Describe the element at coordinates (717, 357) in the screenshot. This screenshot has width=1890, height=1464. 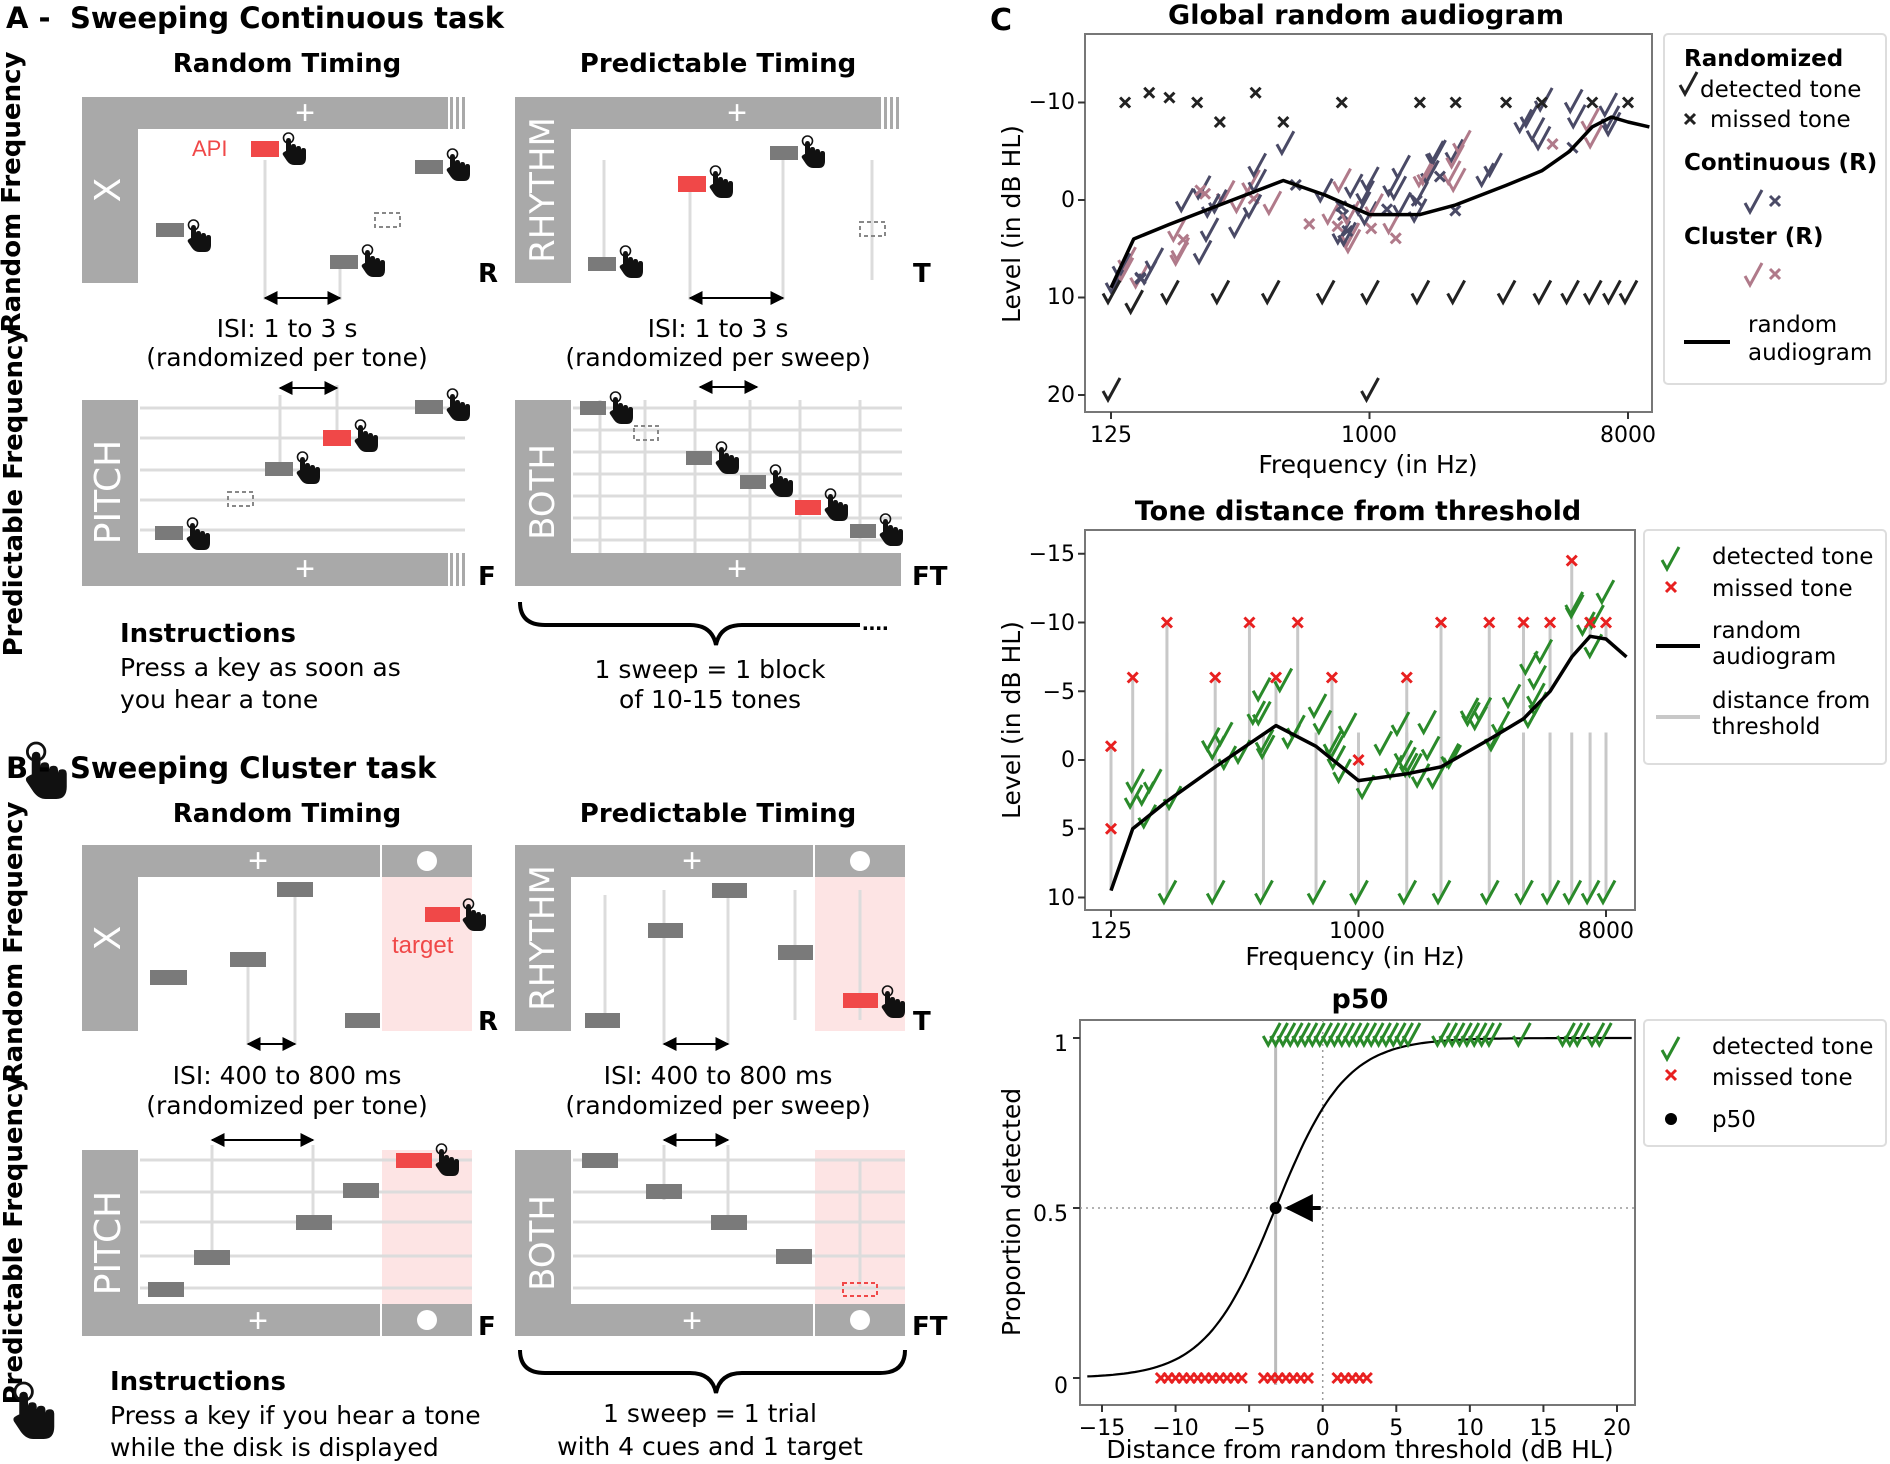
I see `isi-pred-sub: (randomized per sweep)` at that location.